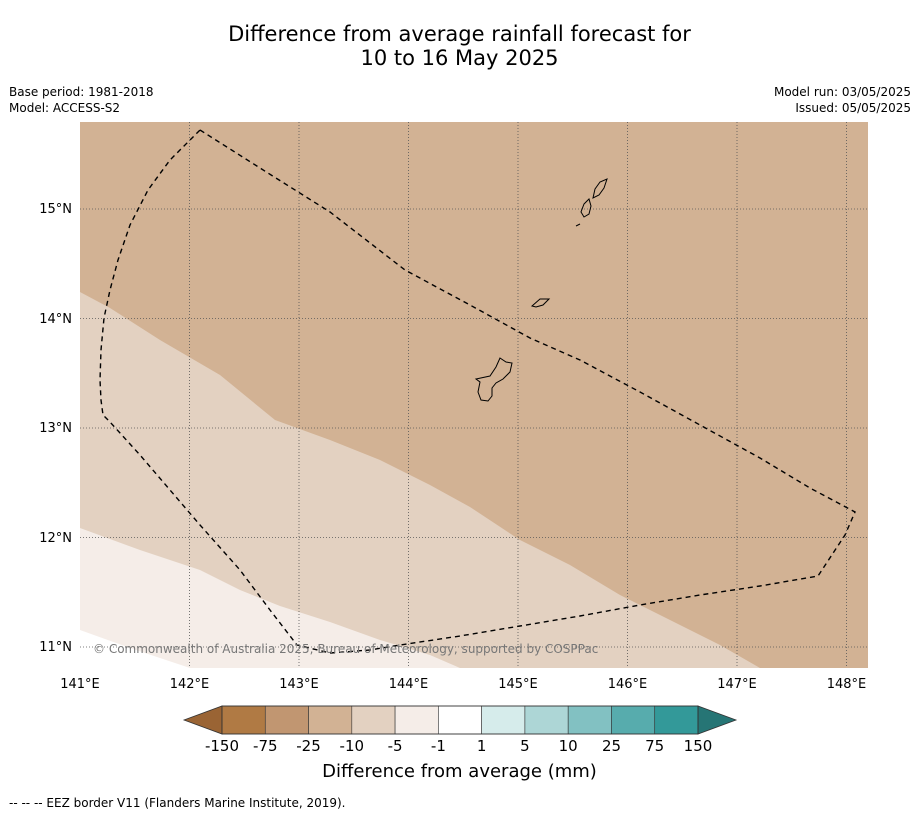 The image size is (919, 816). I want to click on colorbar-frame, so click(460, 720).